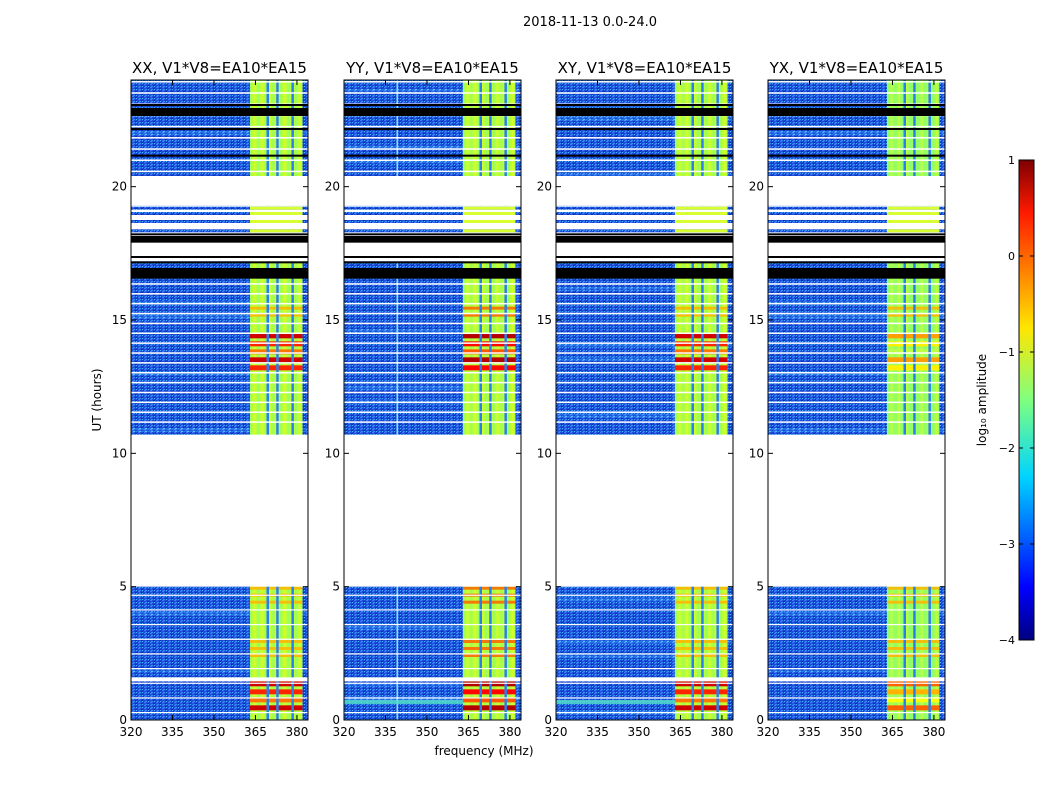  What do you see at coordinates (296, 732) in the screenshot?
I see `x-tick-label: 380` at bounding box center [296, 732].